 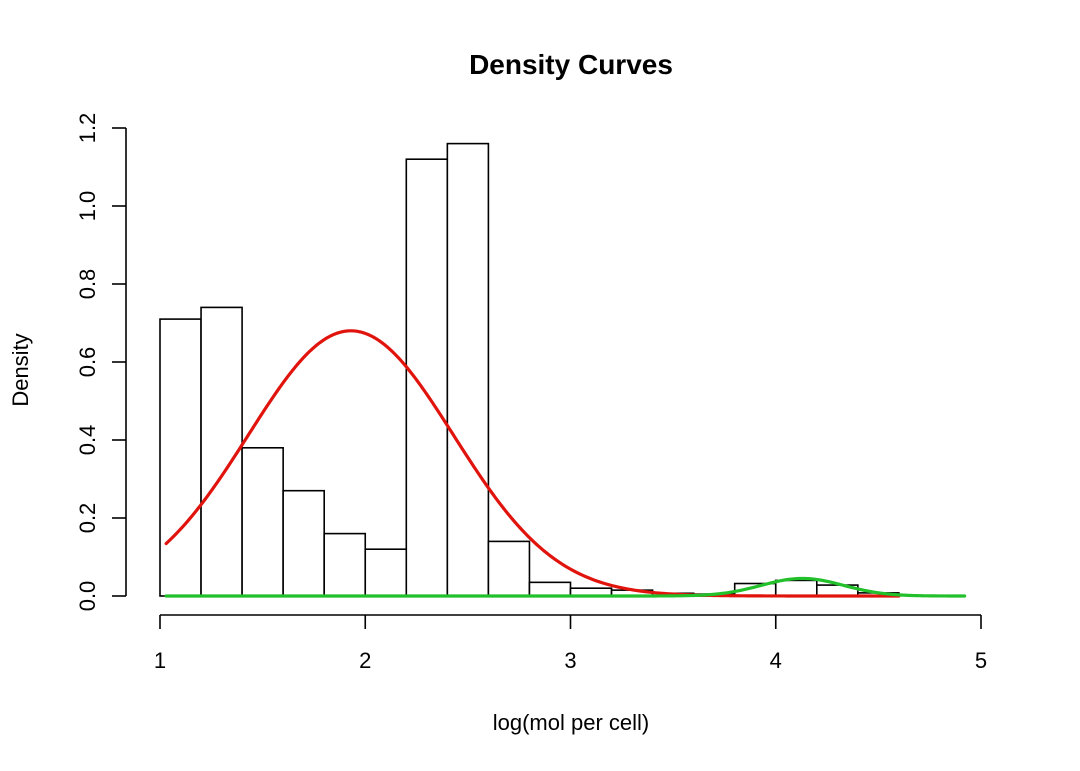 What do you see at coordinates (571, 722) in the screenshot?
I see `x-axis-label: log(mol per cell)` at bounding box center [571, 722].